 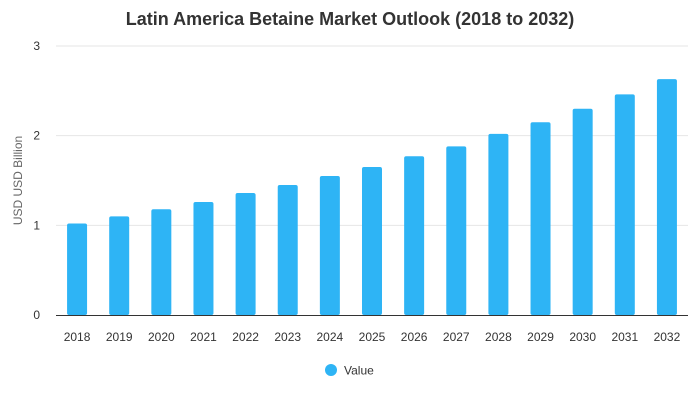 I want to click on x-tick-label: 2029, so click(x=540, y=337).